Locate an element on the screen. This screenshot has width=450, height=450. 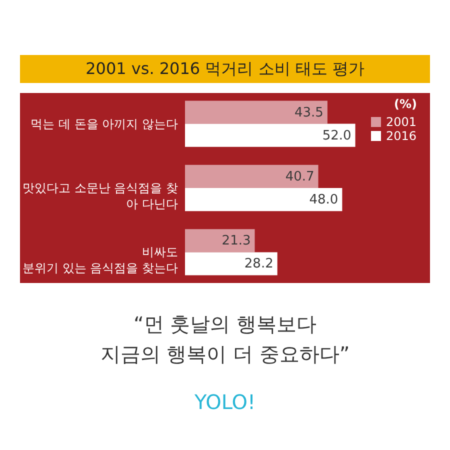
text: YOLO! is located at coordinates (224, 402).